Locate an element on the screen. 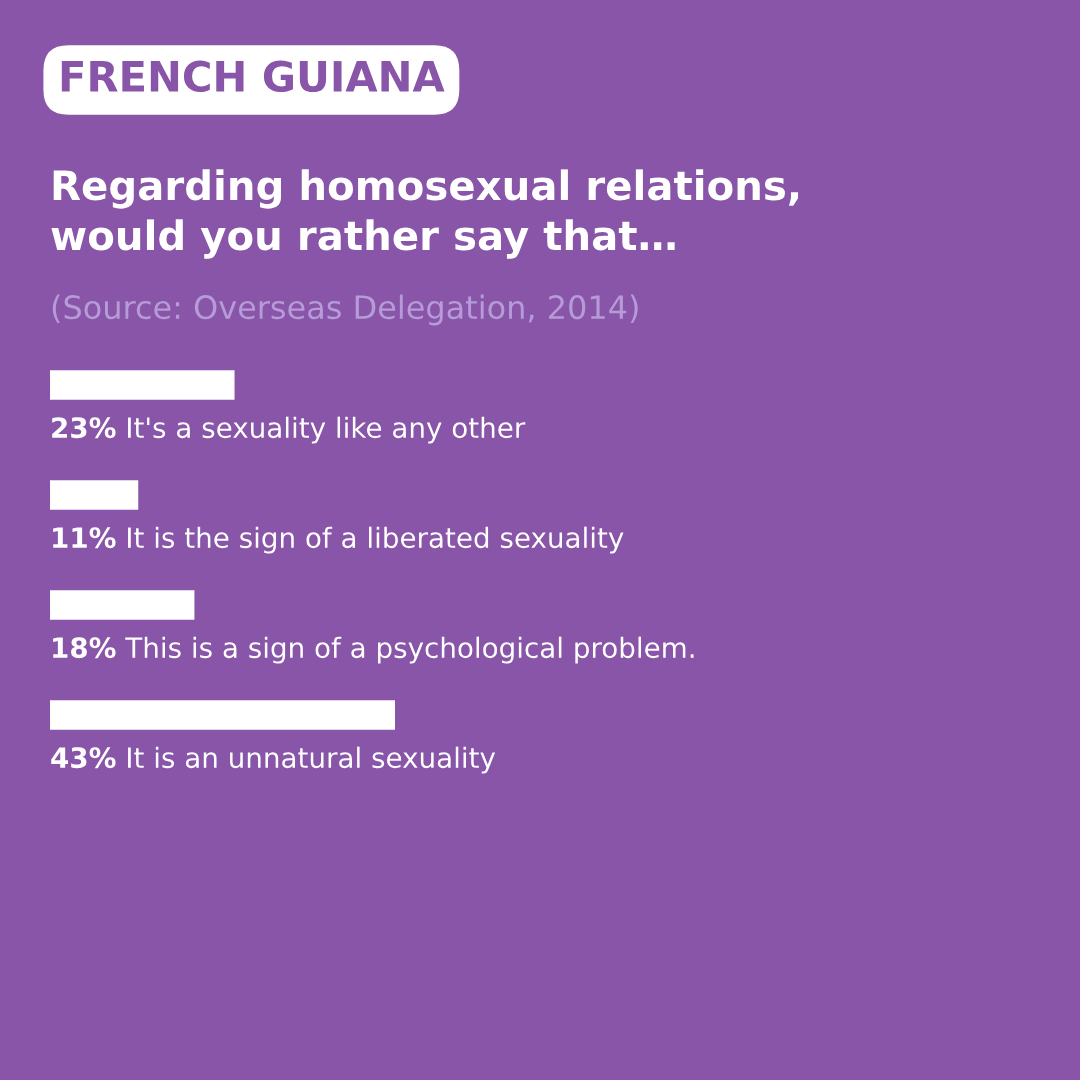 Image resolution: width=1080 pixels, height=1080 pixels. chart-subtitle: FRENCH GUIANA is located at coordinates (253, 76).